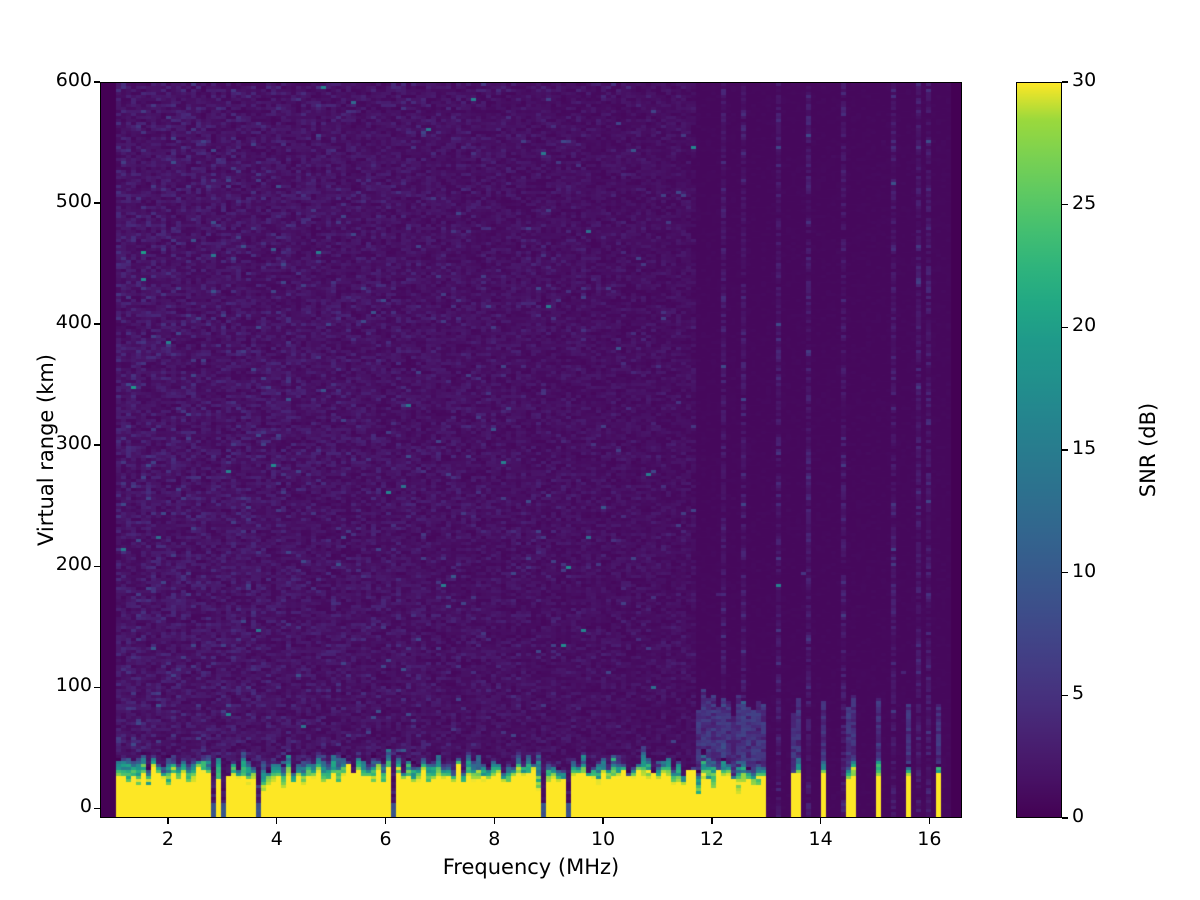 Image resolution: width=1200 pixels, height=900 pixels. Describe the element at coordinates (385, 839) in the screenshot. I see `x-tick-label: 6` at that location.